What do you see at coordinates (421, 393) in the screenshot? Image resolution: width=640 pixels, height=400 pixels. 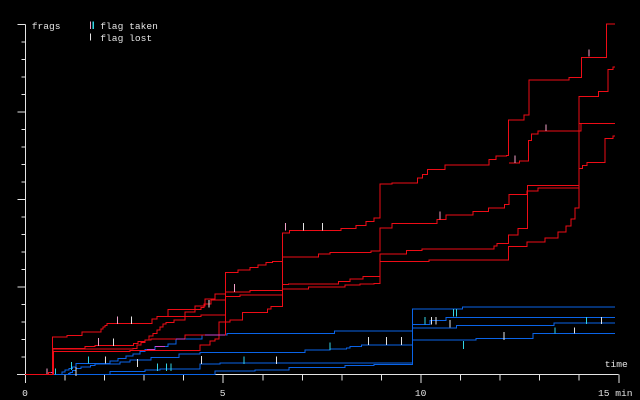 I see `svg-text: 10` at bounding box center [421, 393].